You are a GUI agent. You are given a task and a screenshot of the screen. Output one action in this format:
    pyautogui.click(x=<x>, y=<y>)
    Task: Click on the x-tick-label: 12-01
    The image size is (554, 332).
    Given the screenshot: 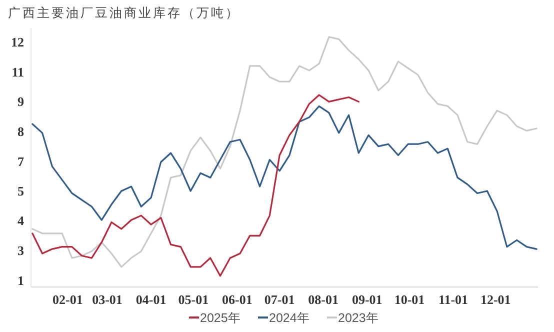 What is the action you would take?
    pyautogui.click(x=495, y=299)
    